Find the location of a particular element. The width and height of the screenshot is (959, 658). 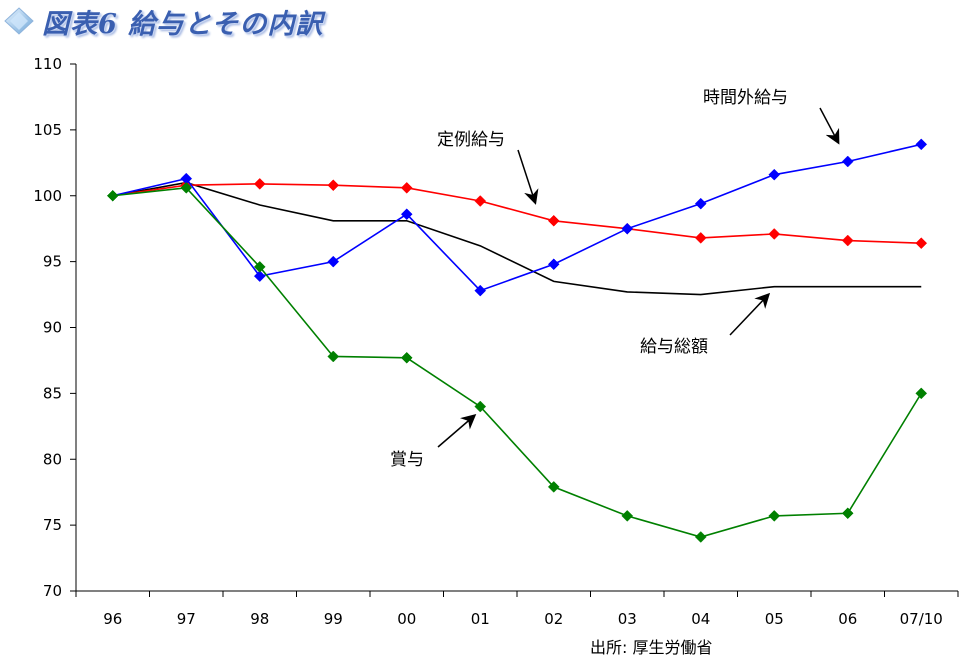

x-tick-label: 02 is located at coordinates (553, 619).